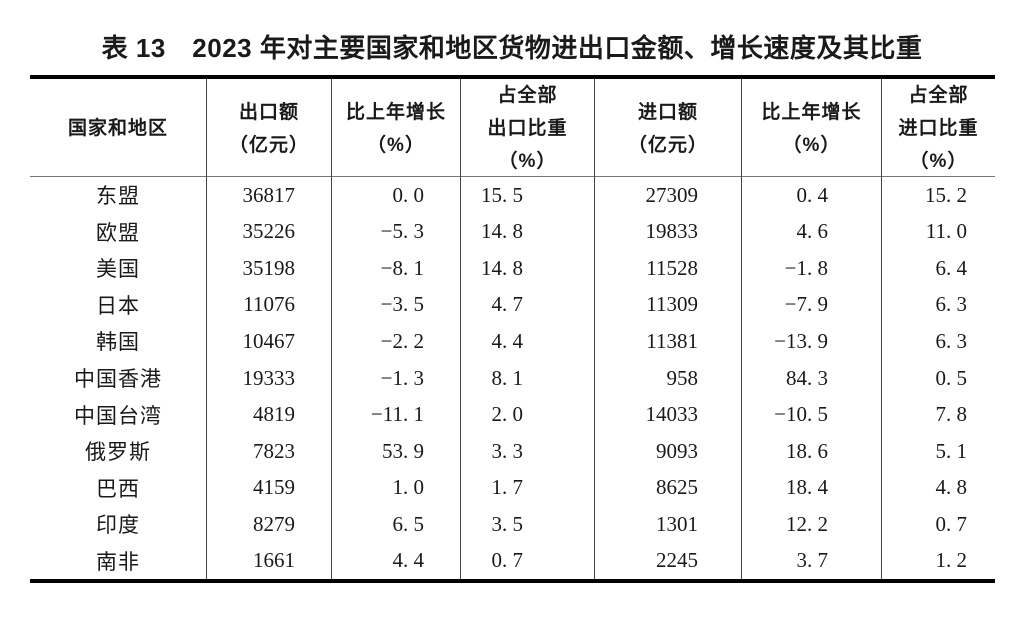  What do you see at coordinates (938, 378) in the screenshot?
I see `value-cell: 0. 5` at bounding box center [938, 378].